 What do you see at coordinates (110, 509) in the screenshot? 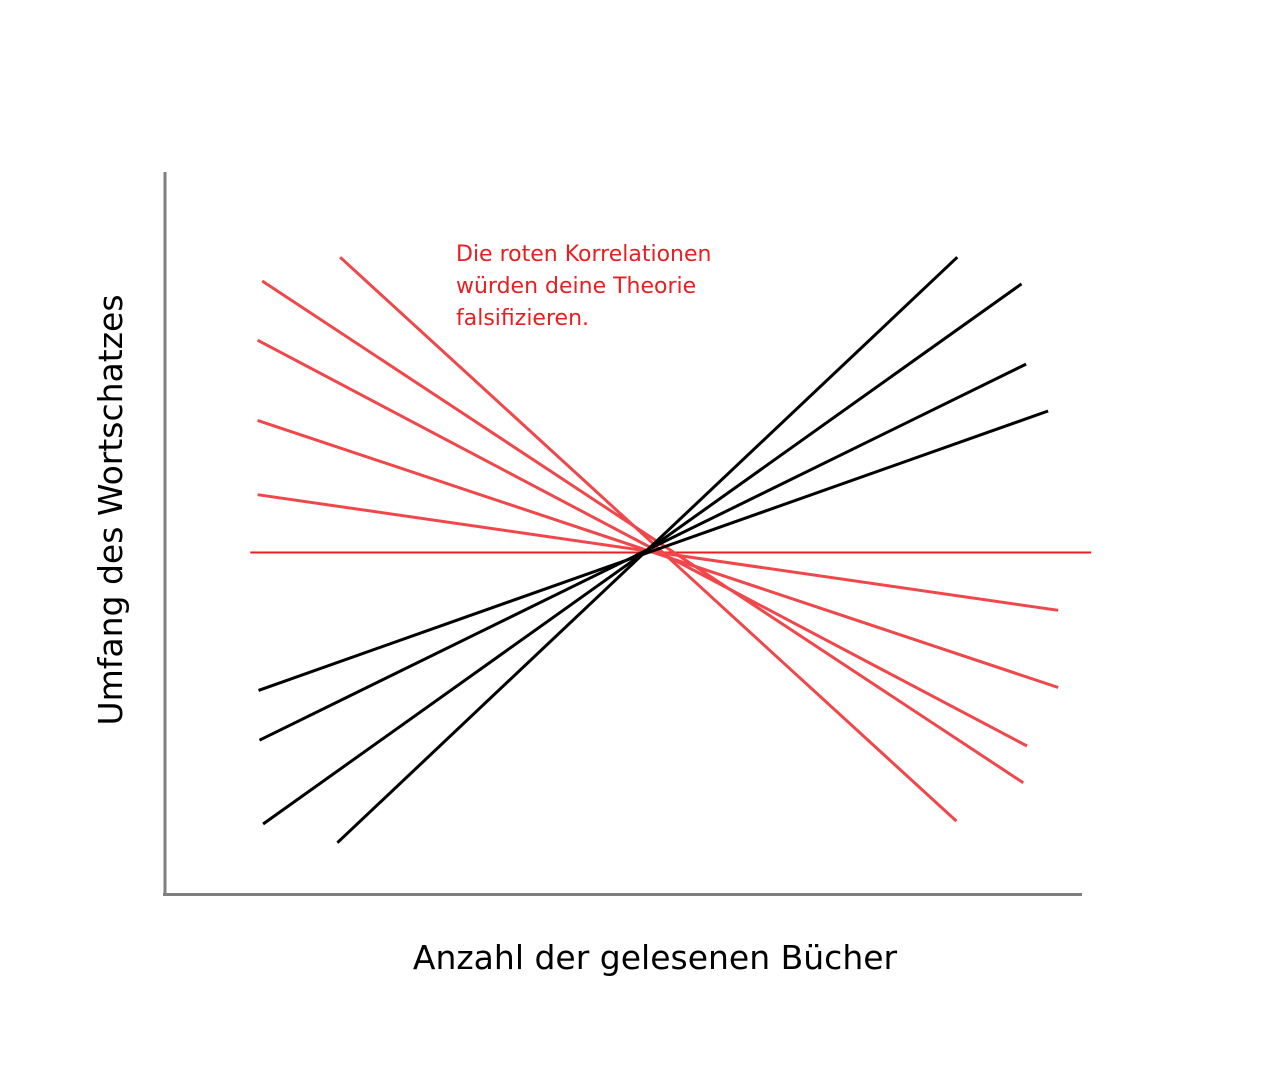
I see `y-axis-label: Umfang des Wortschatzes` at bounding box center [110, 509].